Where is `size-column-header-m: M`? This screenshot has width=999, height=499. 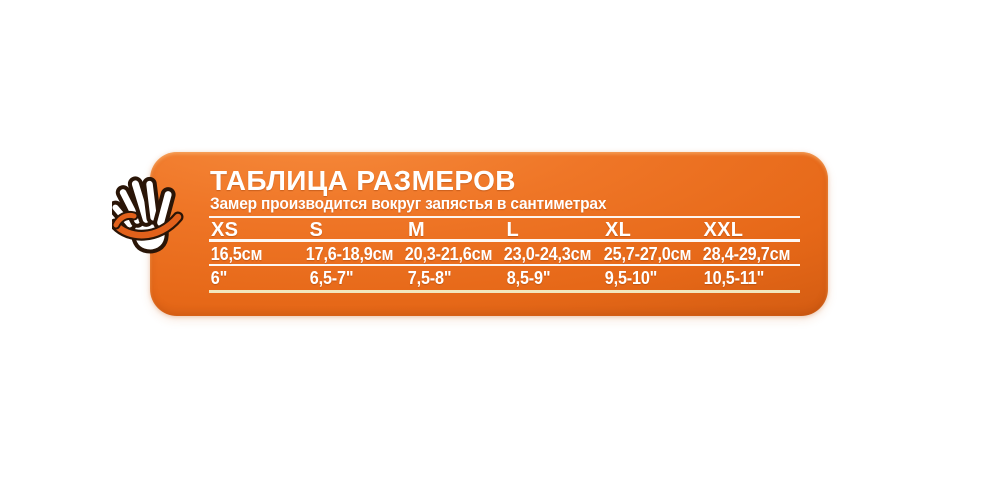
size-column-header-m: M is located at coordinates (416, 230).